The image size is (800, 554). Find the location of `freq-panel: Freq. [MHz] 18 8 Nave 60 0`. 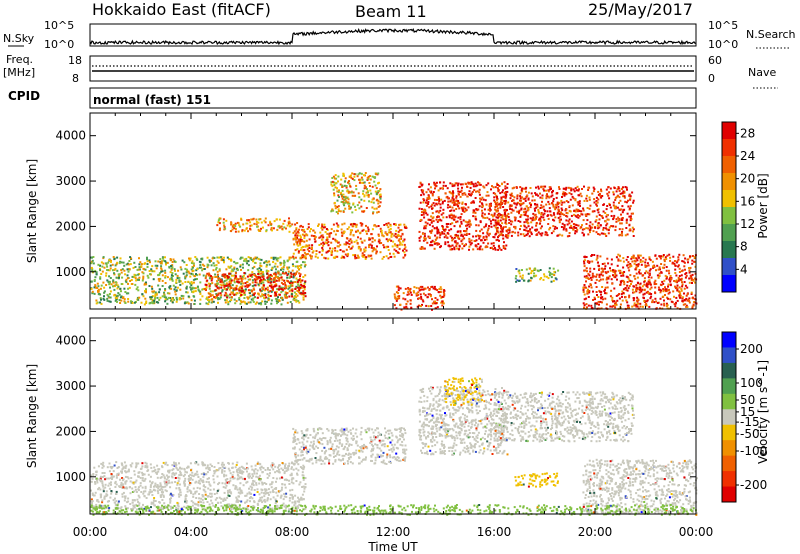

freq-panel: Freq. [MHz] 18 8 Nave 60 0 is located at coordinates (390, 71).